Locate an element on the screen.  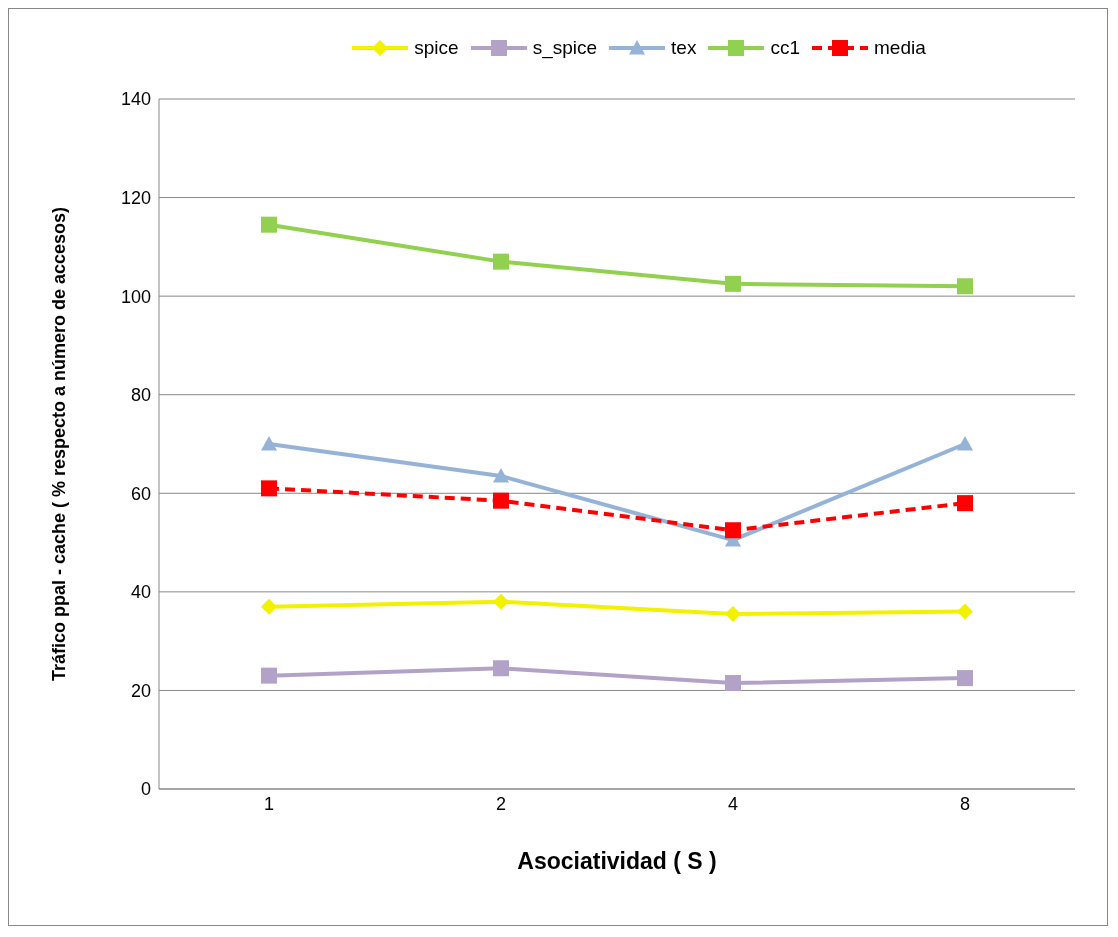
y-tick-label: 140 is located at coordinates (135, 99).